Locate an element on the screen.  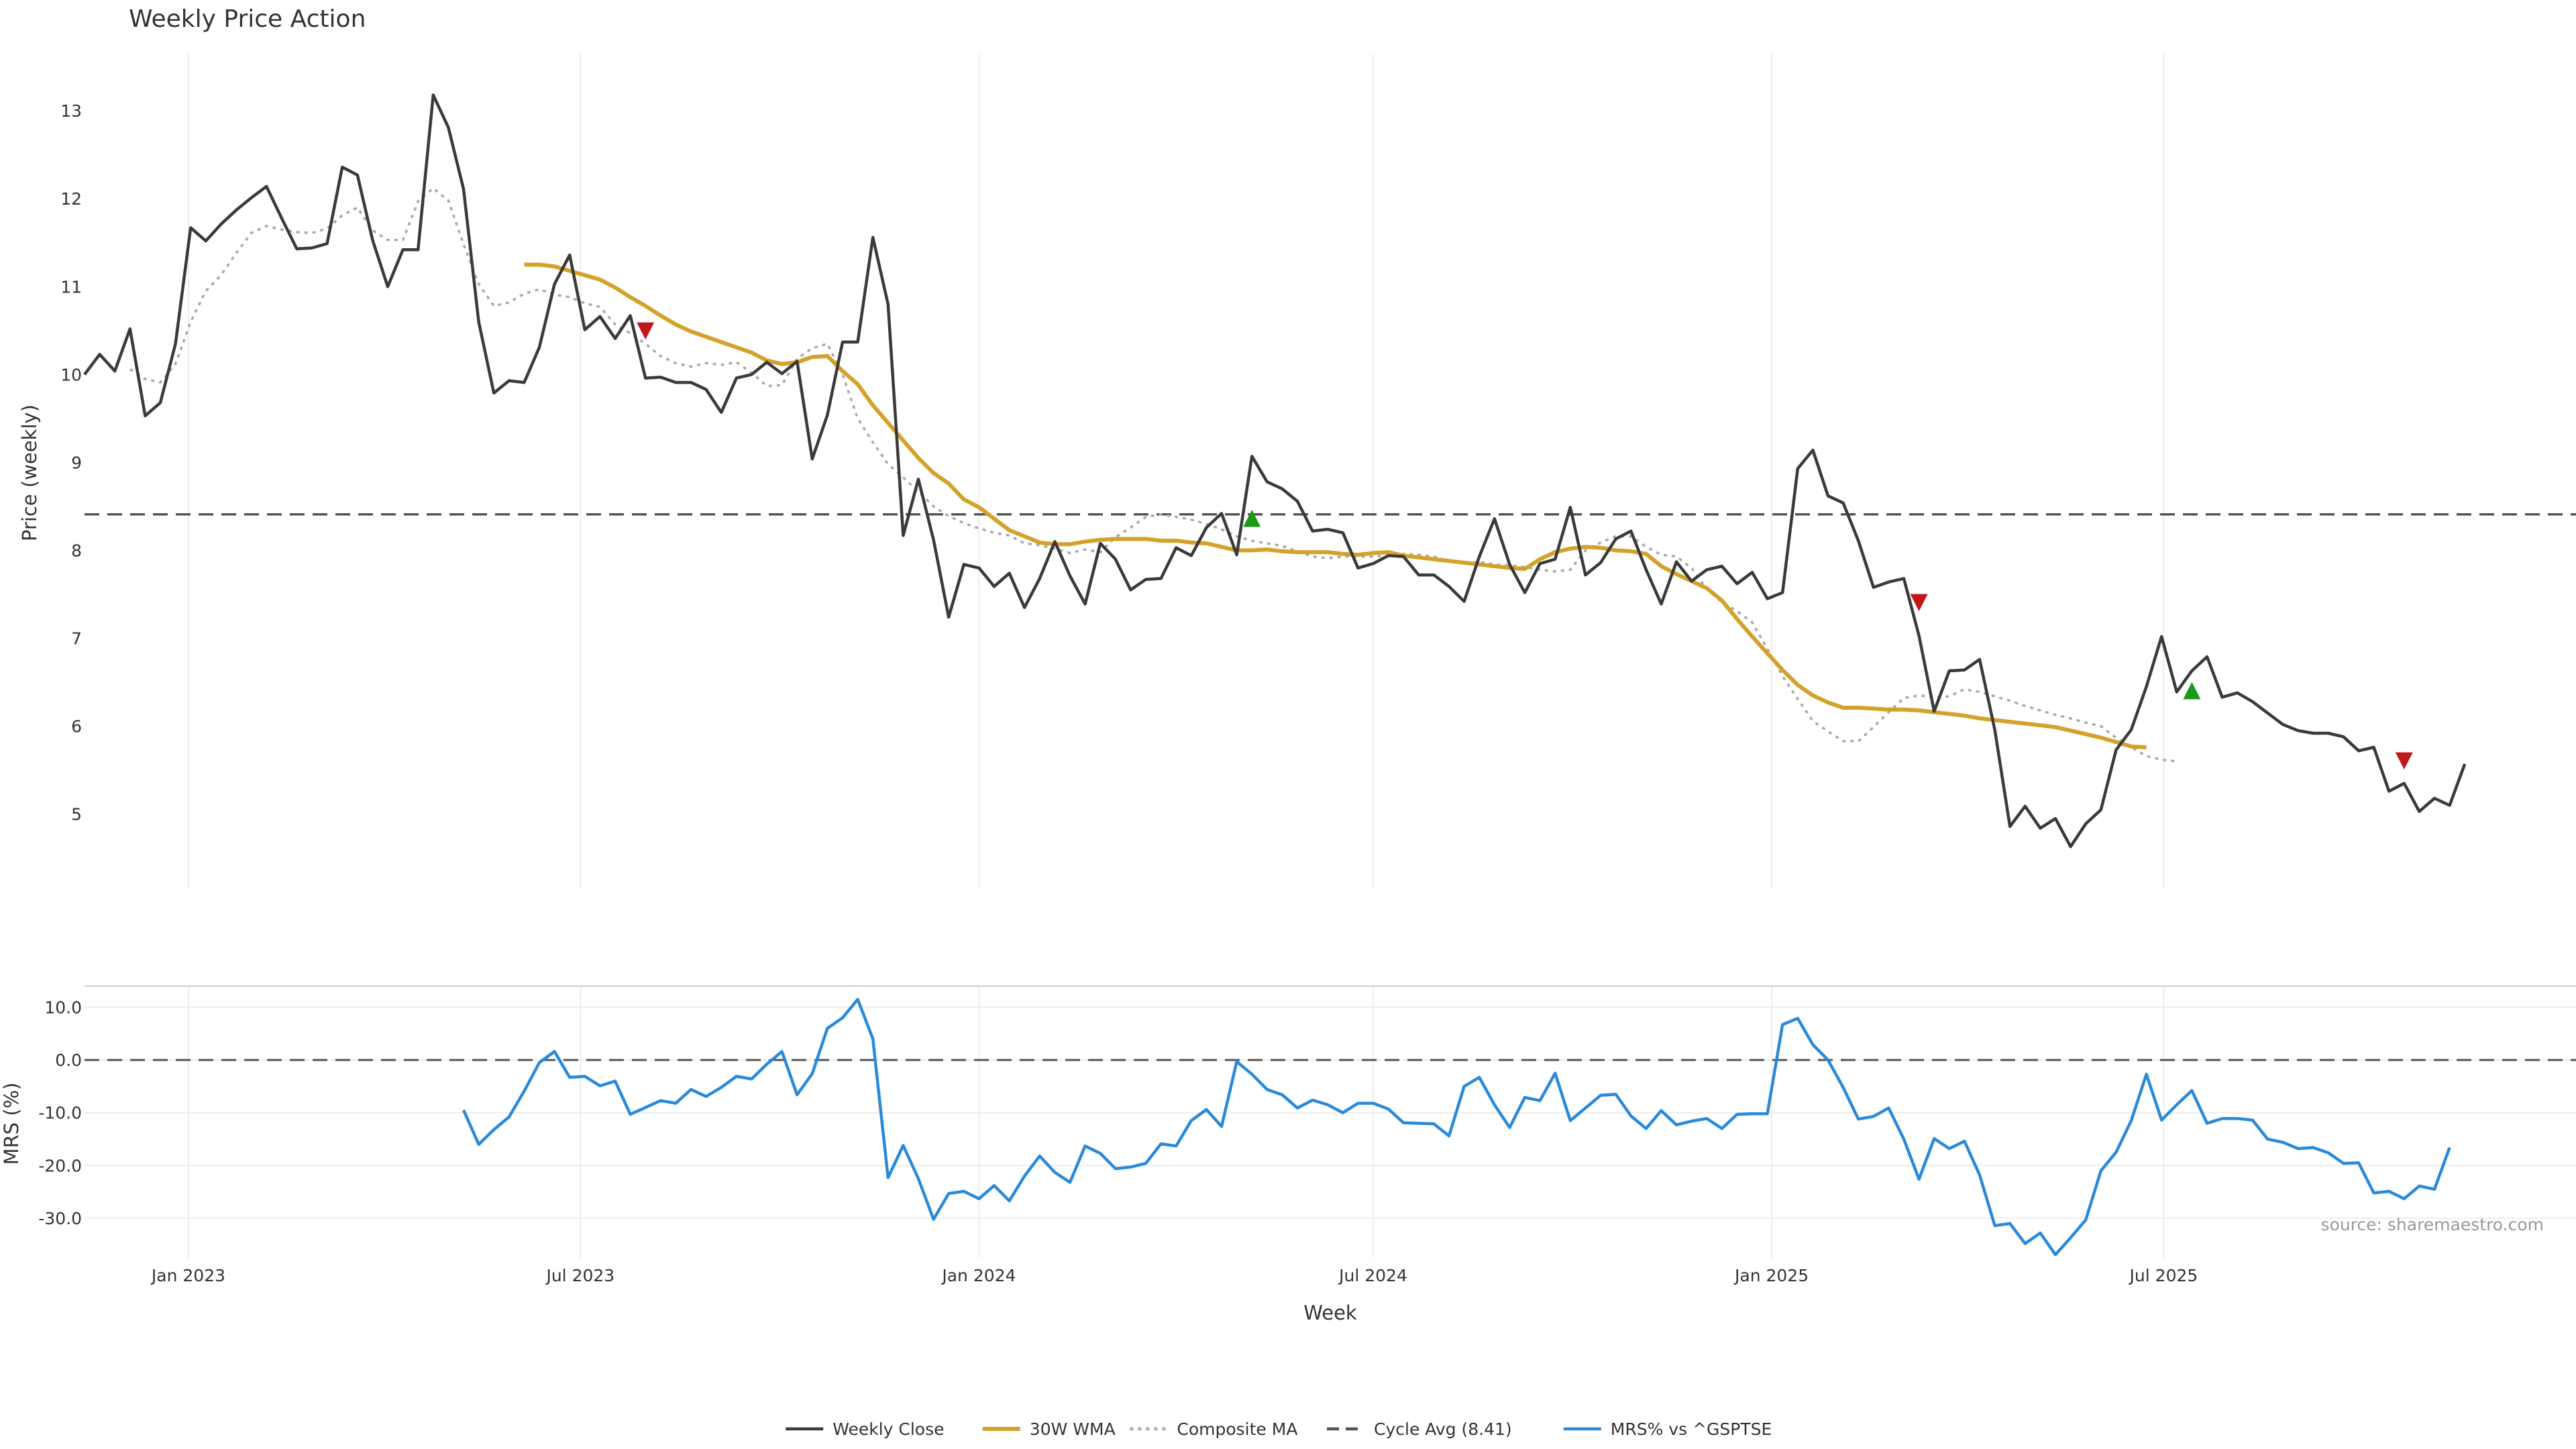
x-tick-label: Jan 2025 is located at coordinates (1771, 1275).